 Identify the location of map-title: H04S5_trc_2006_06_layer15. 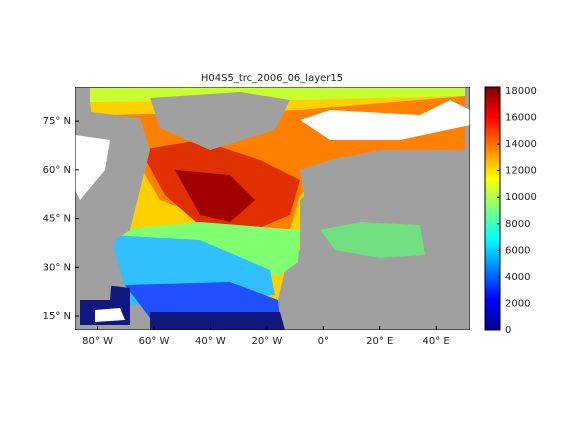
(272, 78).